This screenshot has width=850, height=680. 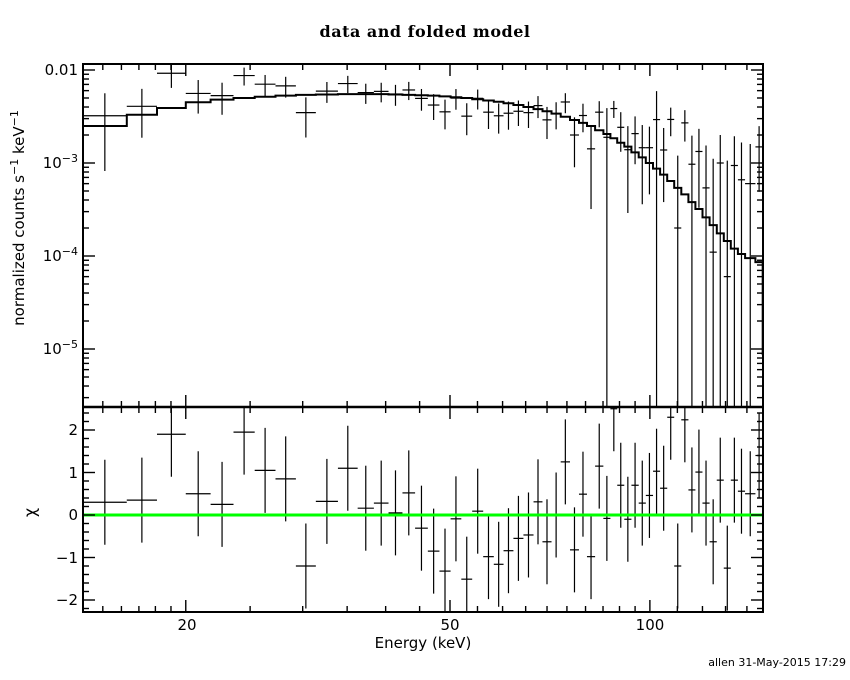 What do you see at coordinates (187, 625) in the screenshot?
I see `x-tick-label-20: 20` at bounding box center [187, 625].